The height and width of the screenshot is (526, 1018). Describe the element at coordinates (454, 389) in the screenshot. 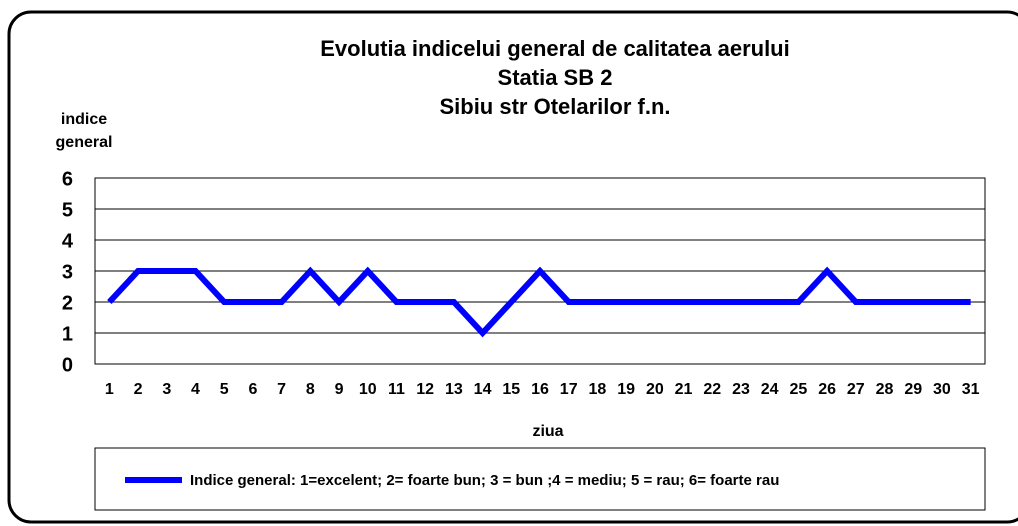

I see `x-tick-label: 13` at that location.